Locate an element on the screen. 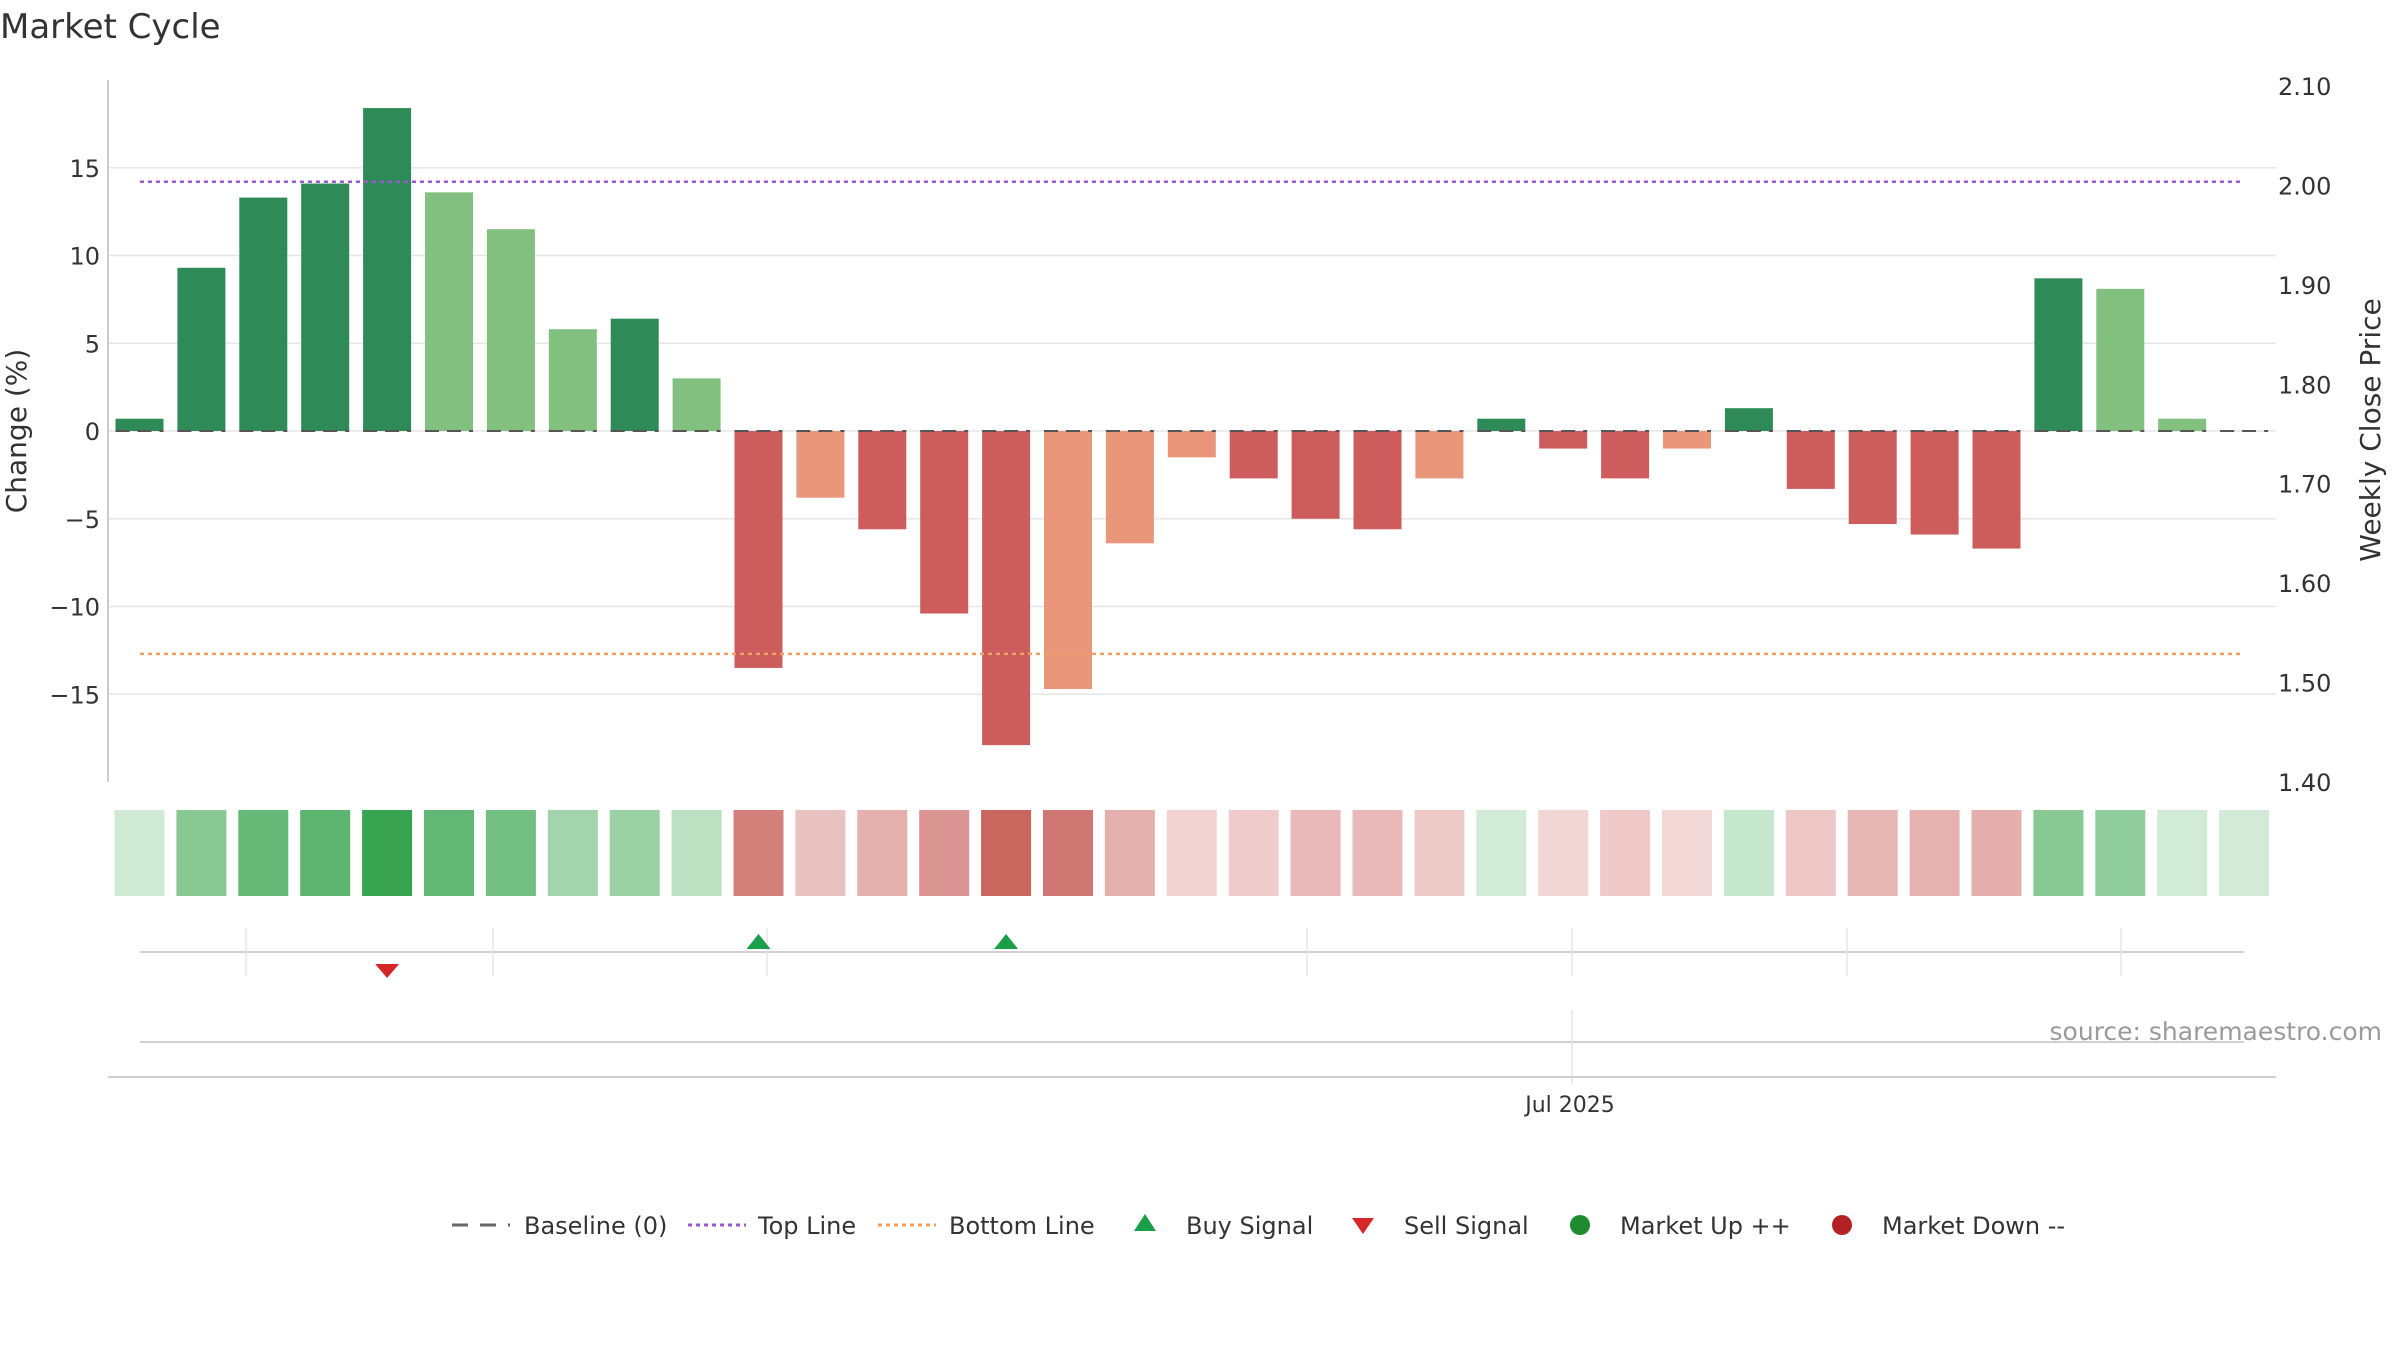 Image resolution: width=2400 pixels, height=1350 pixels. y-axis-ticks: 15 10 5 0 −5 −10 −15 is located at coordinates (74, 432).